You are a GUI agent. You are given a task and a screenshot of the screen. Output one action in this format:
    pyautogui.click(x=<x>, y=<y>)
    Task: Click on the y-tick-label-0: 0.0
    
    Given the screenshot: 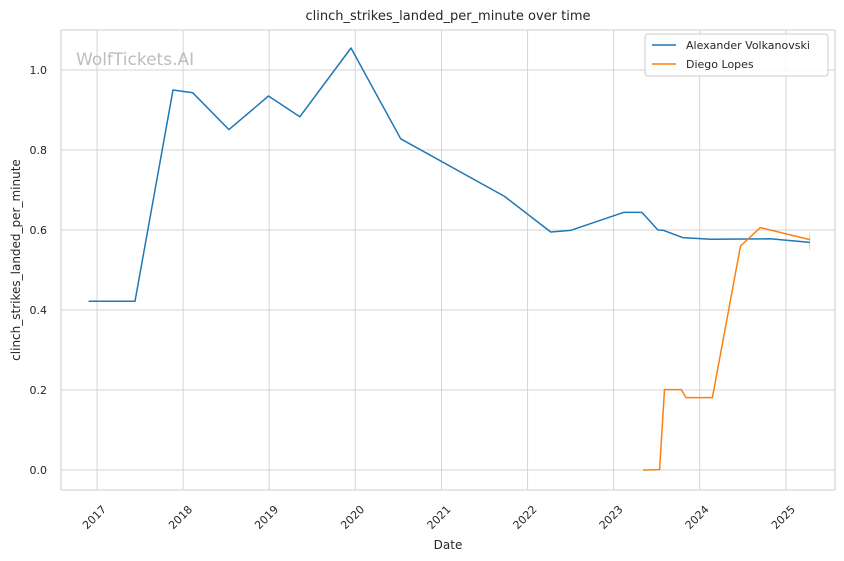 What is the action you would take?
    pyautogui.click(x=39, y=470)
    